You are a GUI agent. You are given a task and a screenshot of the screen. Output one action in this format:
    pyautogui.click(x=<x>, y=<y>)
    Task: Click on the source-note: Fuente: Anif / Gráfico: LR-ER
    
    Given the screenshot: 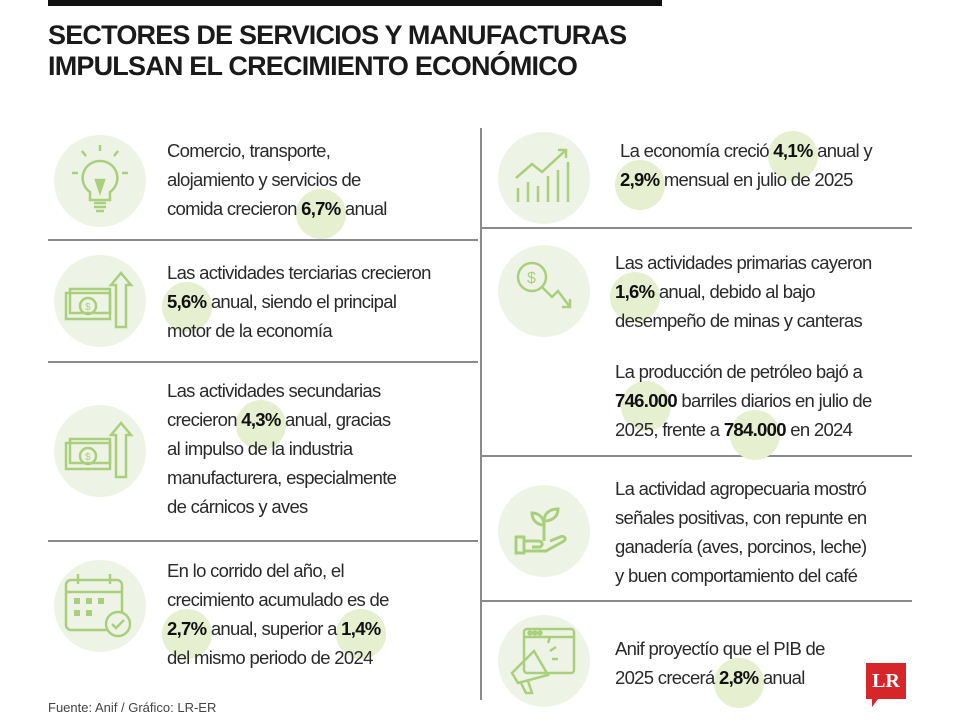 What is the action you would take?
    pyautogui.click(x=132, y=707)
    